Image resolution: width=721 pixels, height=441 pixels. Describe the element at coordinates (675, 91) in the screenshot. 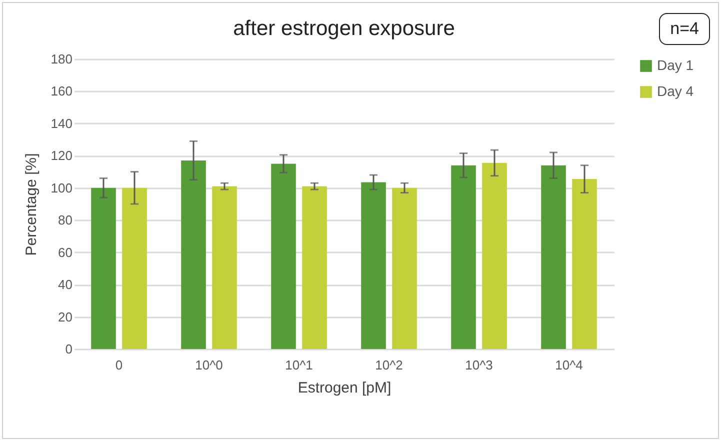

I see `legend-label: Day 4` at that location.